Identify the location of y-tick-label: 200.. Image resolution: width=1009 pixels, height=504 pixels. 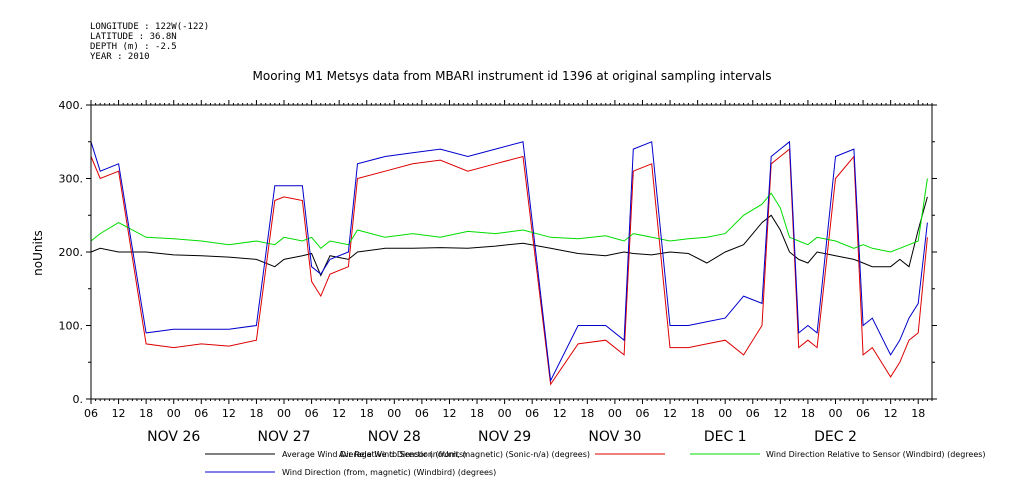
(71, 252).